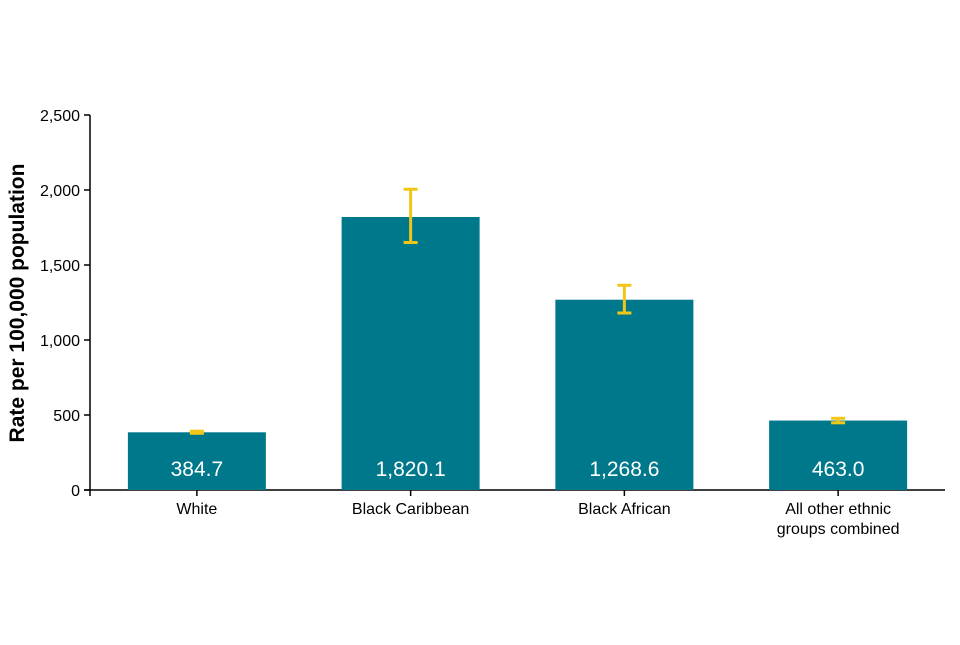 This screenshot has height=645, width=960. Describe the element at coordinates (196, 509) in the screenshot. I see `x-category-label: White` at that location.